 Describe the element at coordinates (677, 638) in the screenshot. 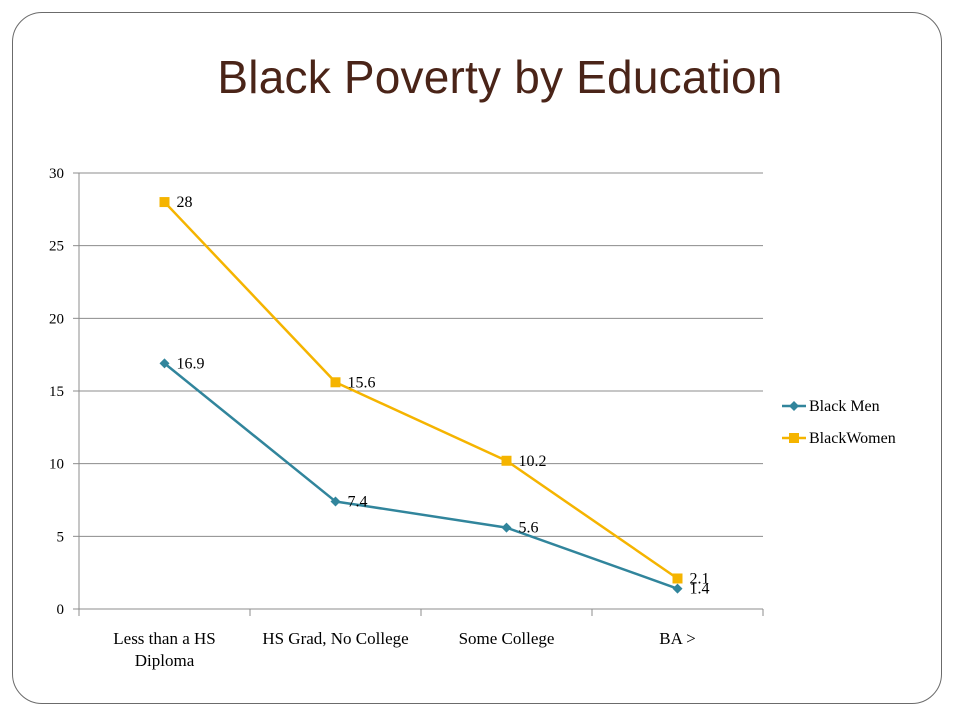

I see `x-tick-label: BA >` at that location.